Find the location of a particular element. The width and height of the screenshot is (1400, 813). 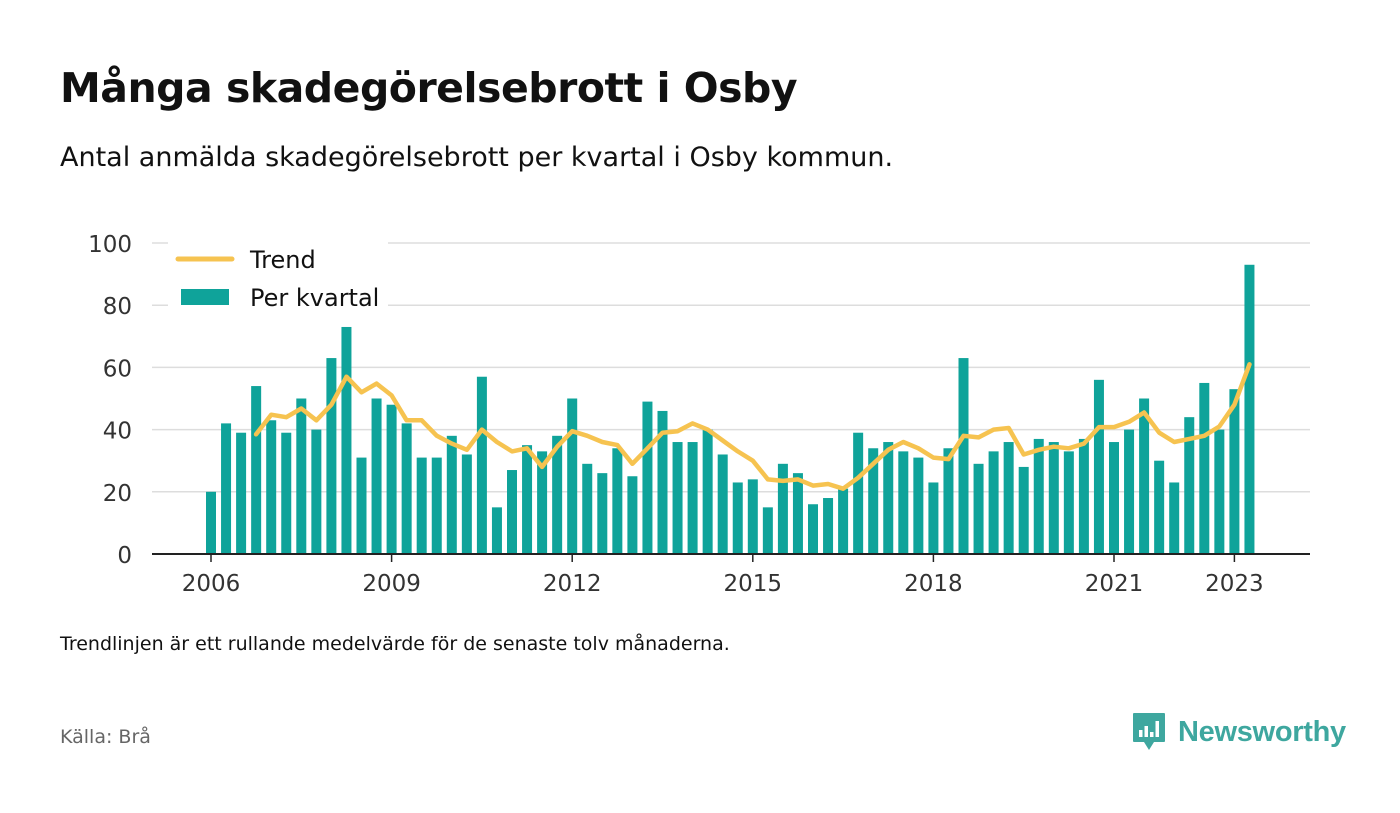

x-tick-label: 2018 is located at coordinates (933, 584).